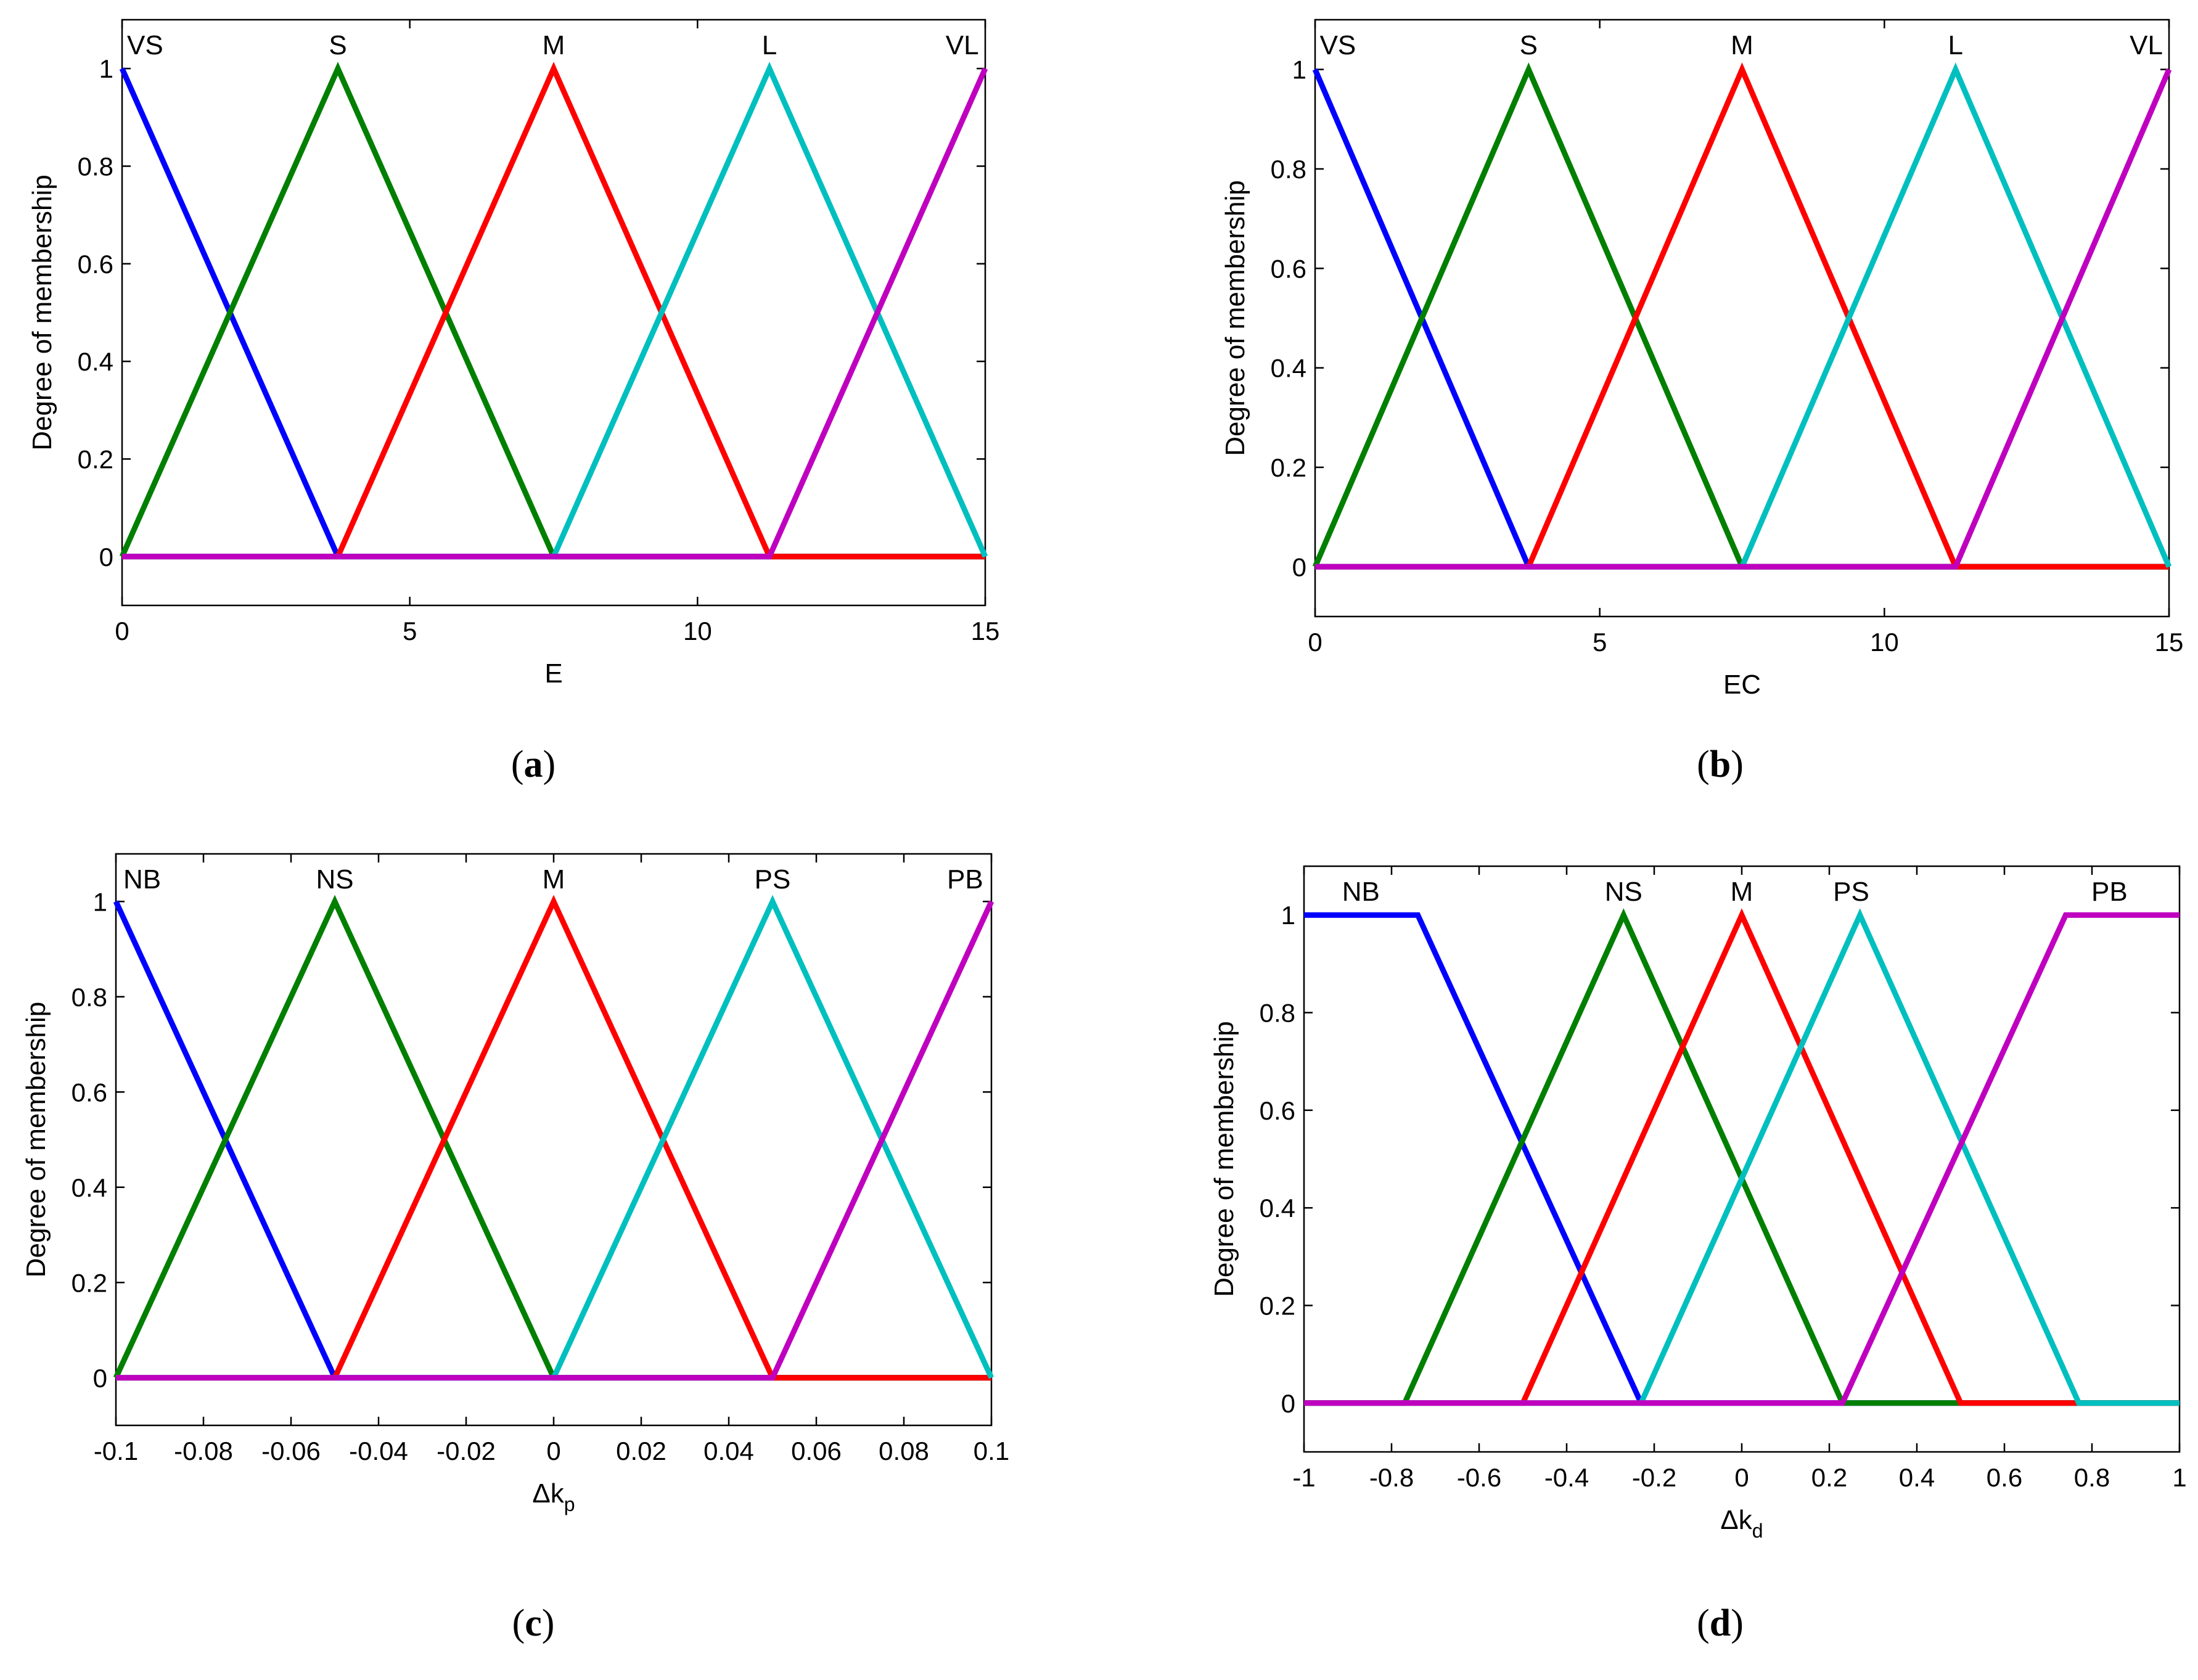 The height and width of the screenshot is (1680, 2198). I want to click on series-line-vs, so click(552, 313).